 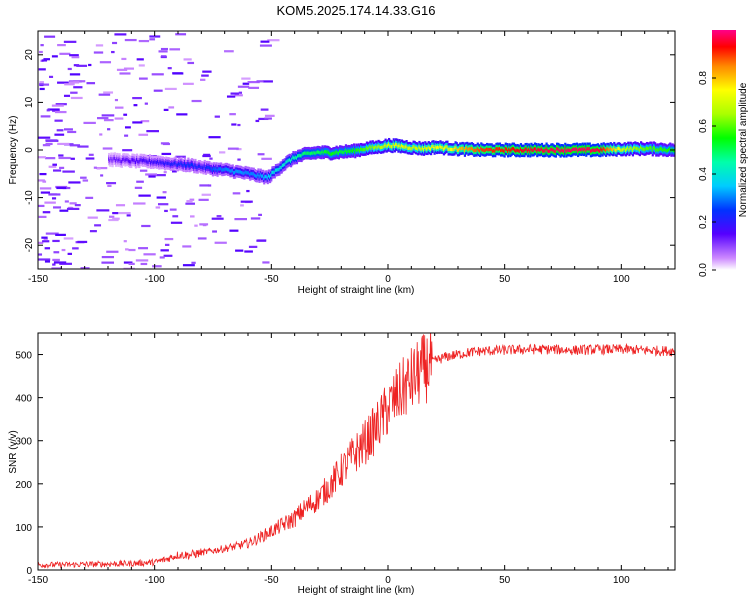 What do you see at coordinates (621, 580) in the screenshot?
I see `snr-x-tick-label: 100` at bounding box center [621, 580].